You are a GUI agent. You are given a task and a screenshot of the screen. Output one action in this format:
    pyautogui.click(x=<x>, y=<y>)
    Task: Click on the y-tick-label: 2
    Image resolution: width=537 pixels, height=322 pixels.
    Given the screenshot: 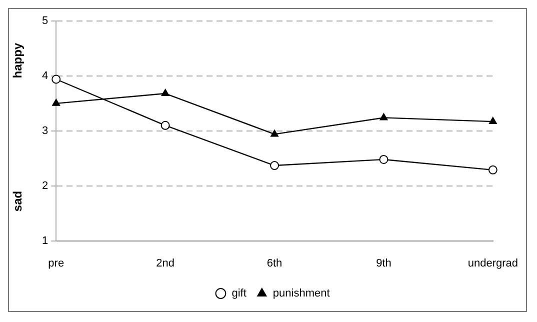 What is the action you would take?
    pyautogui.click(x=45, y=186)
    